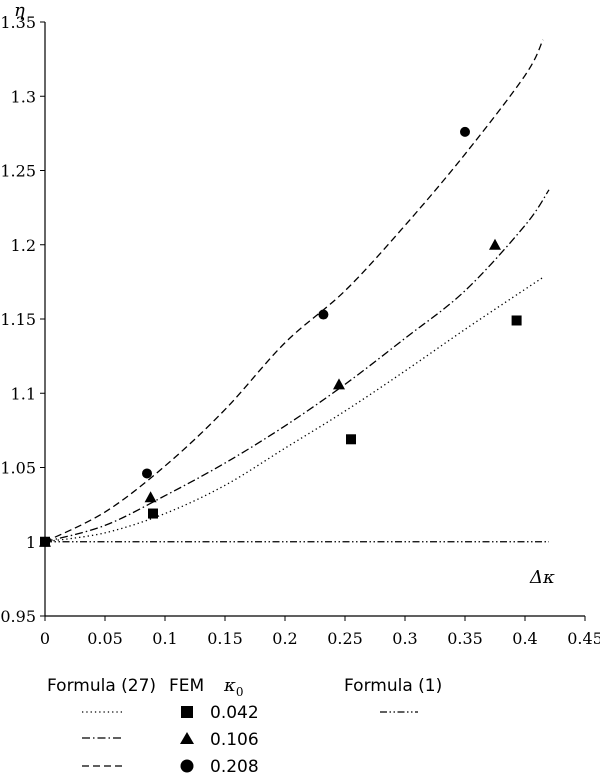 This screenshot has height=774, width=600. I want to click on x-tick-label: 0.05, so click(105, 638).